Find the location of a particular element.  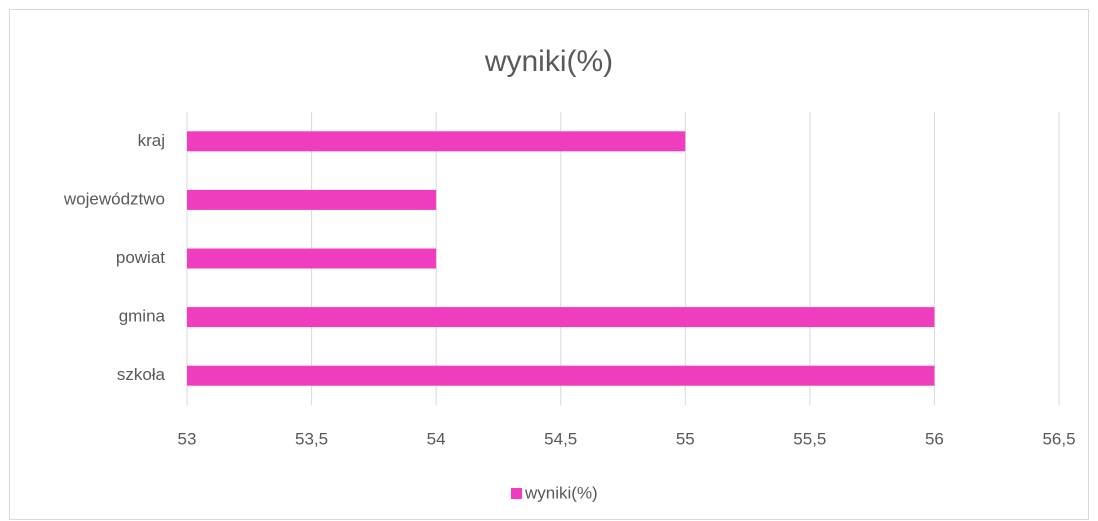

x-tick-label: 56 is located at coordinates (934, 438).